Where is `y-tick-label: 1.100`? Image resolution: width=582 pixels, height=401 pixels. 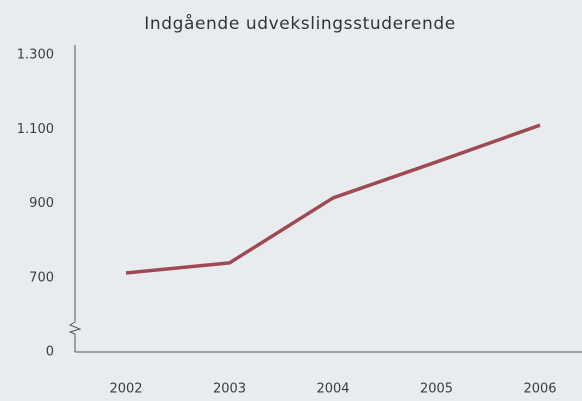
y-tick-label: 1.100 is located at coordinates (35, 129).